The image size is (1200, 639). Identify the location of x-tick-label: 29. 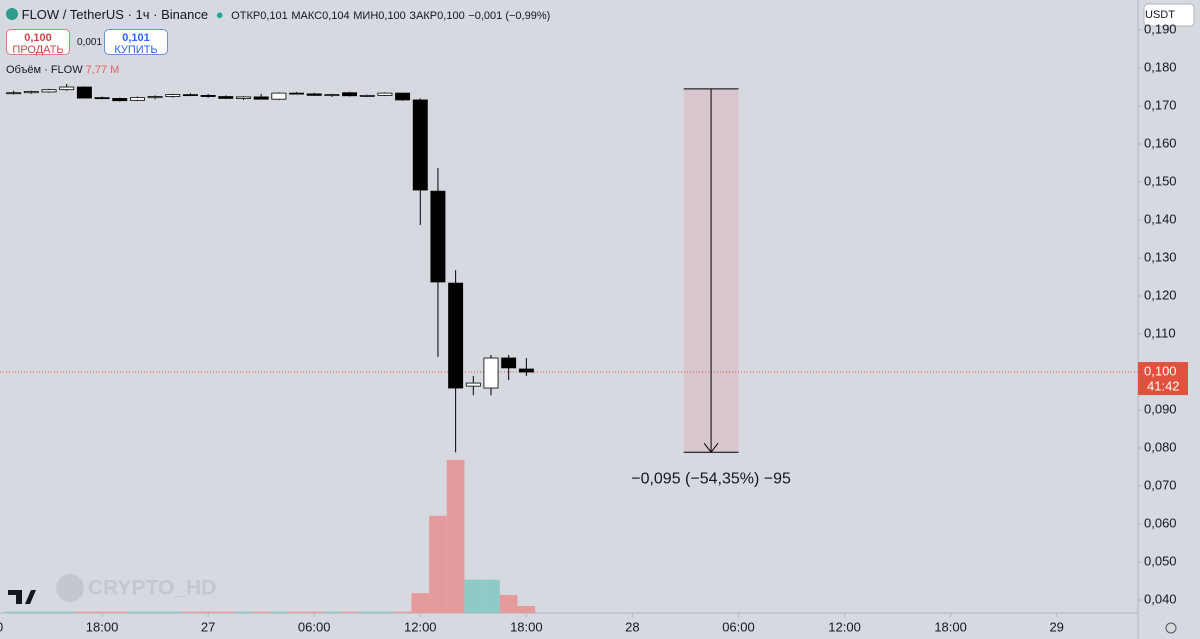
(1056, 626).